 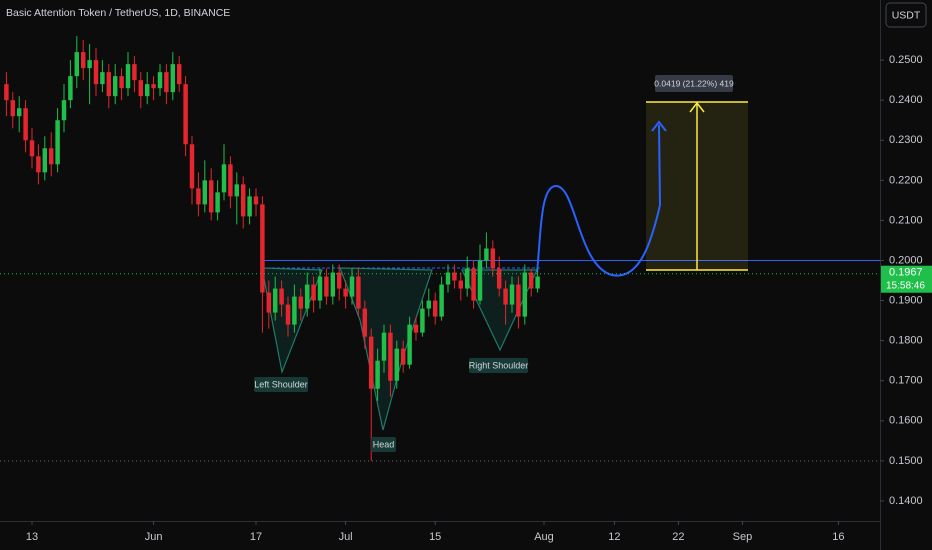 I want to click on x-tick-label: 17, so click(x=256, y=537).